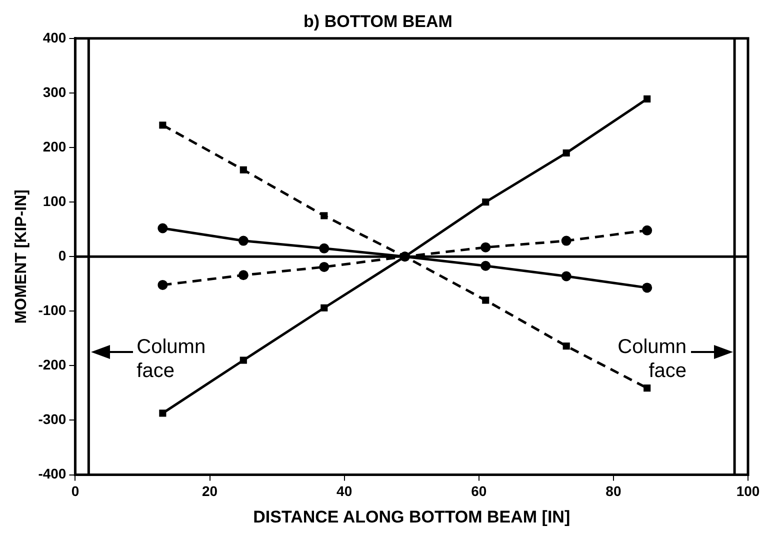 This screenshot has width=772, height=540. What do you see at coordinates (21, 257) in the screenshot?
I see `y-axis-title: MOMENT [KIP-IN]` at bounding box center [21, 257].